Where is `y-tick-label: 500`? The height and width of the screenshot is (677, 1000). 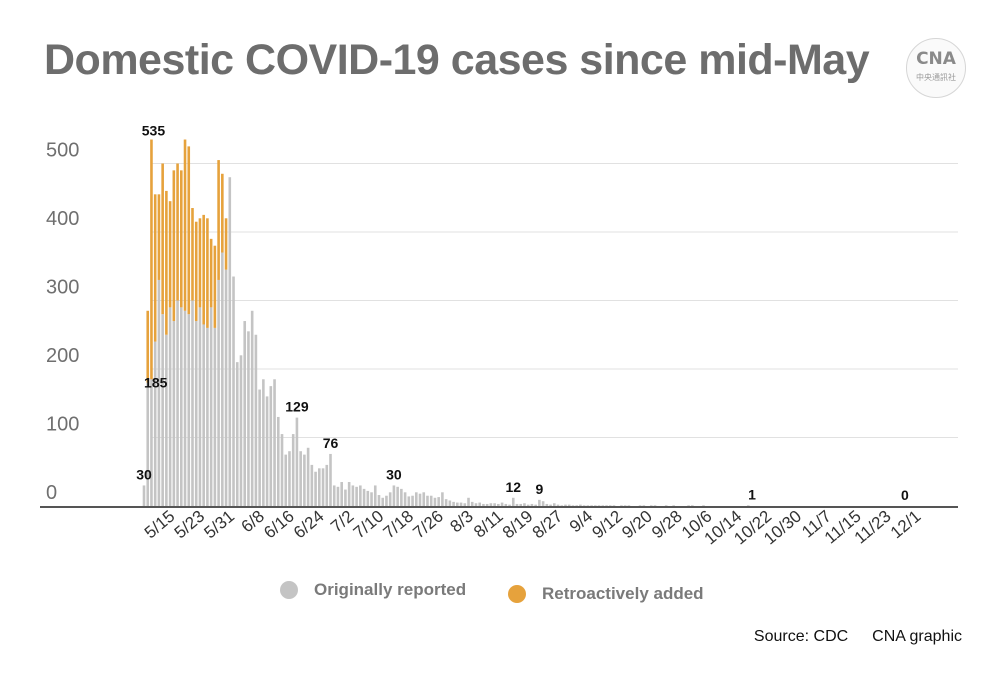 y-tick-label: 500 is located at coordinates (62, 151).